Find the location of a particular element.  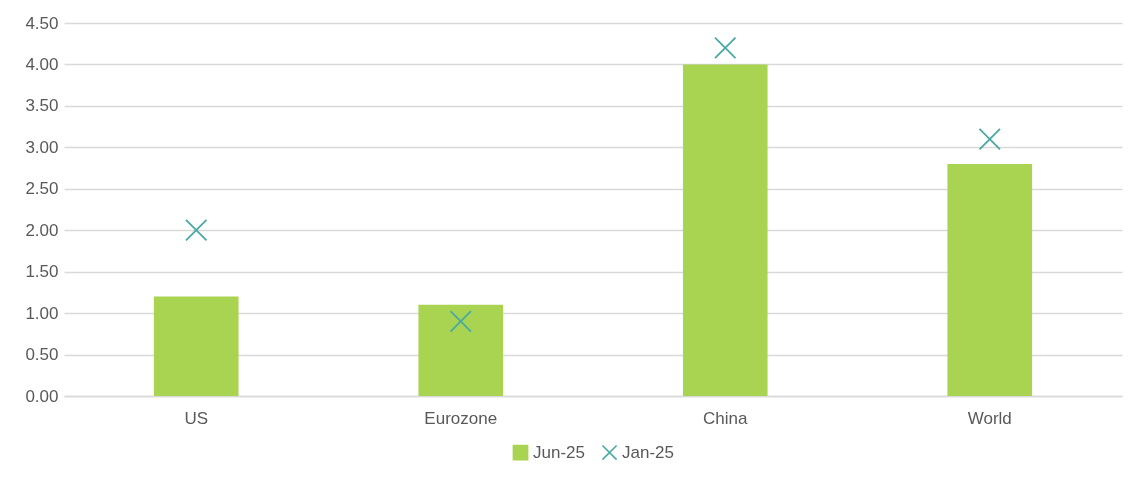

x-tick-label: US is located at coordinates (196, 418).